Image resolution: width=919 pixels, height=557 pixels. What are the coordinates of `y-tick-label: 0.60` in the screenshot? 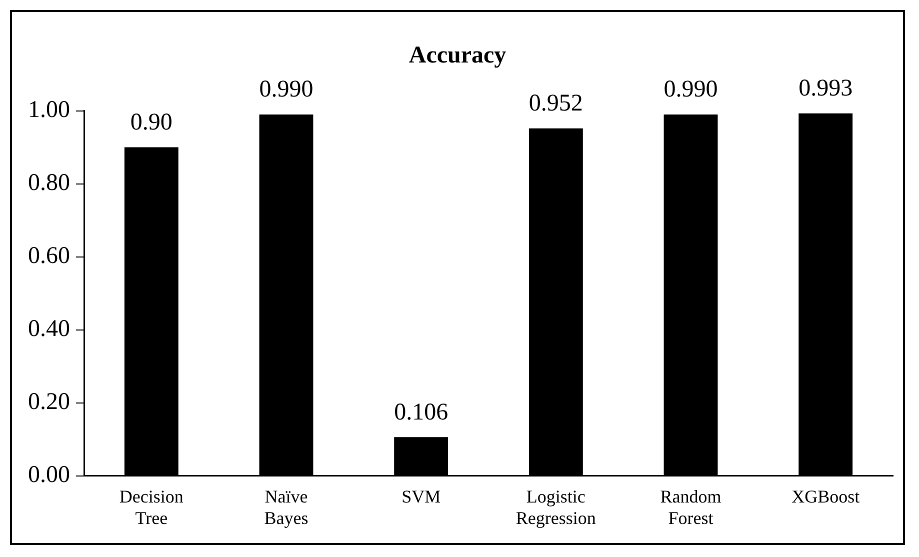 It's located at (49, 256).